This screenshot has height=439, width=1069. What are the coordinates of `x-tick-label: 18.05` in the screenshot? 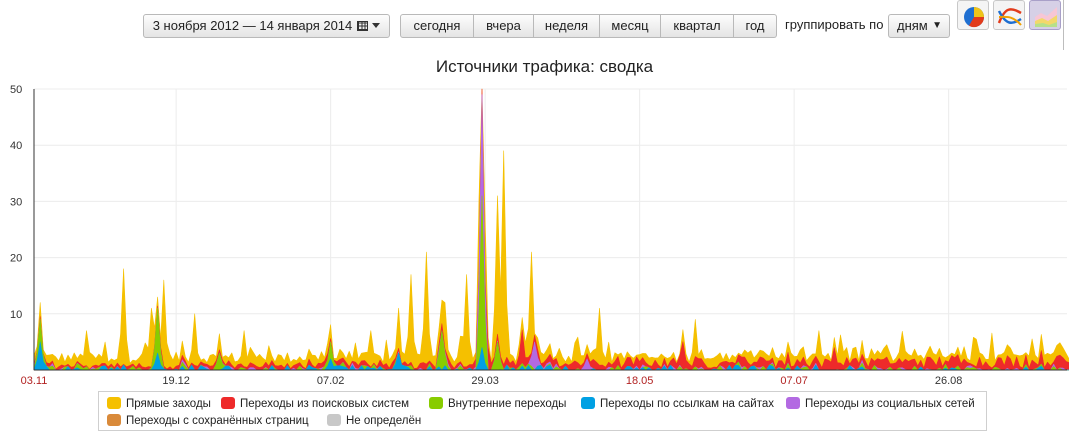 It's located at (640, 381).